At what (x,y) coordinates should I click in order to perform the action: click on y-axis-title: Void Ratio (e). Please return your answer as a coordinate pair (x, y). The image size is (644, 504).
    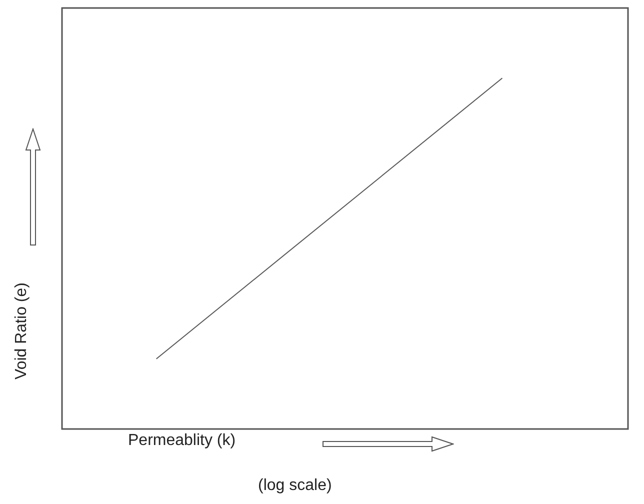
    Looking at the image, I should click on (22, 331).